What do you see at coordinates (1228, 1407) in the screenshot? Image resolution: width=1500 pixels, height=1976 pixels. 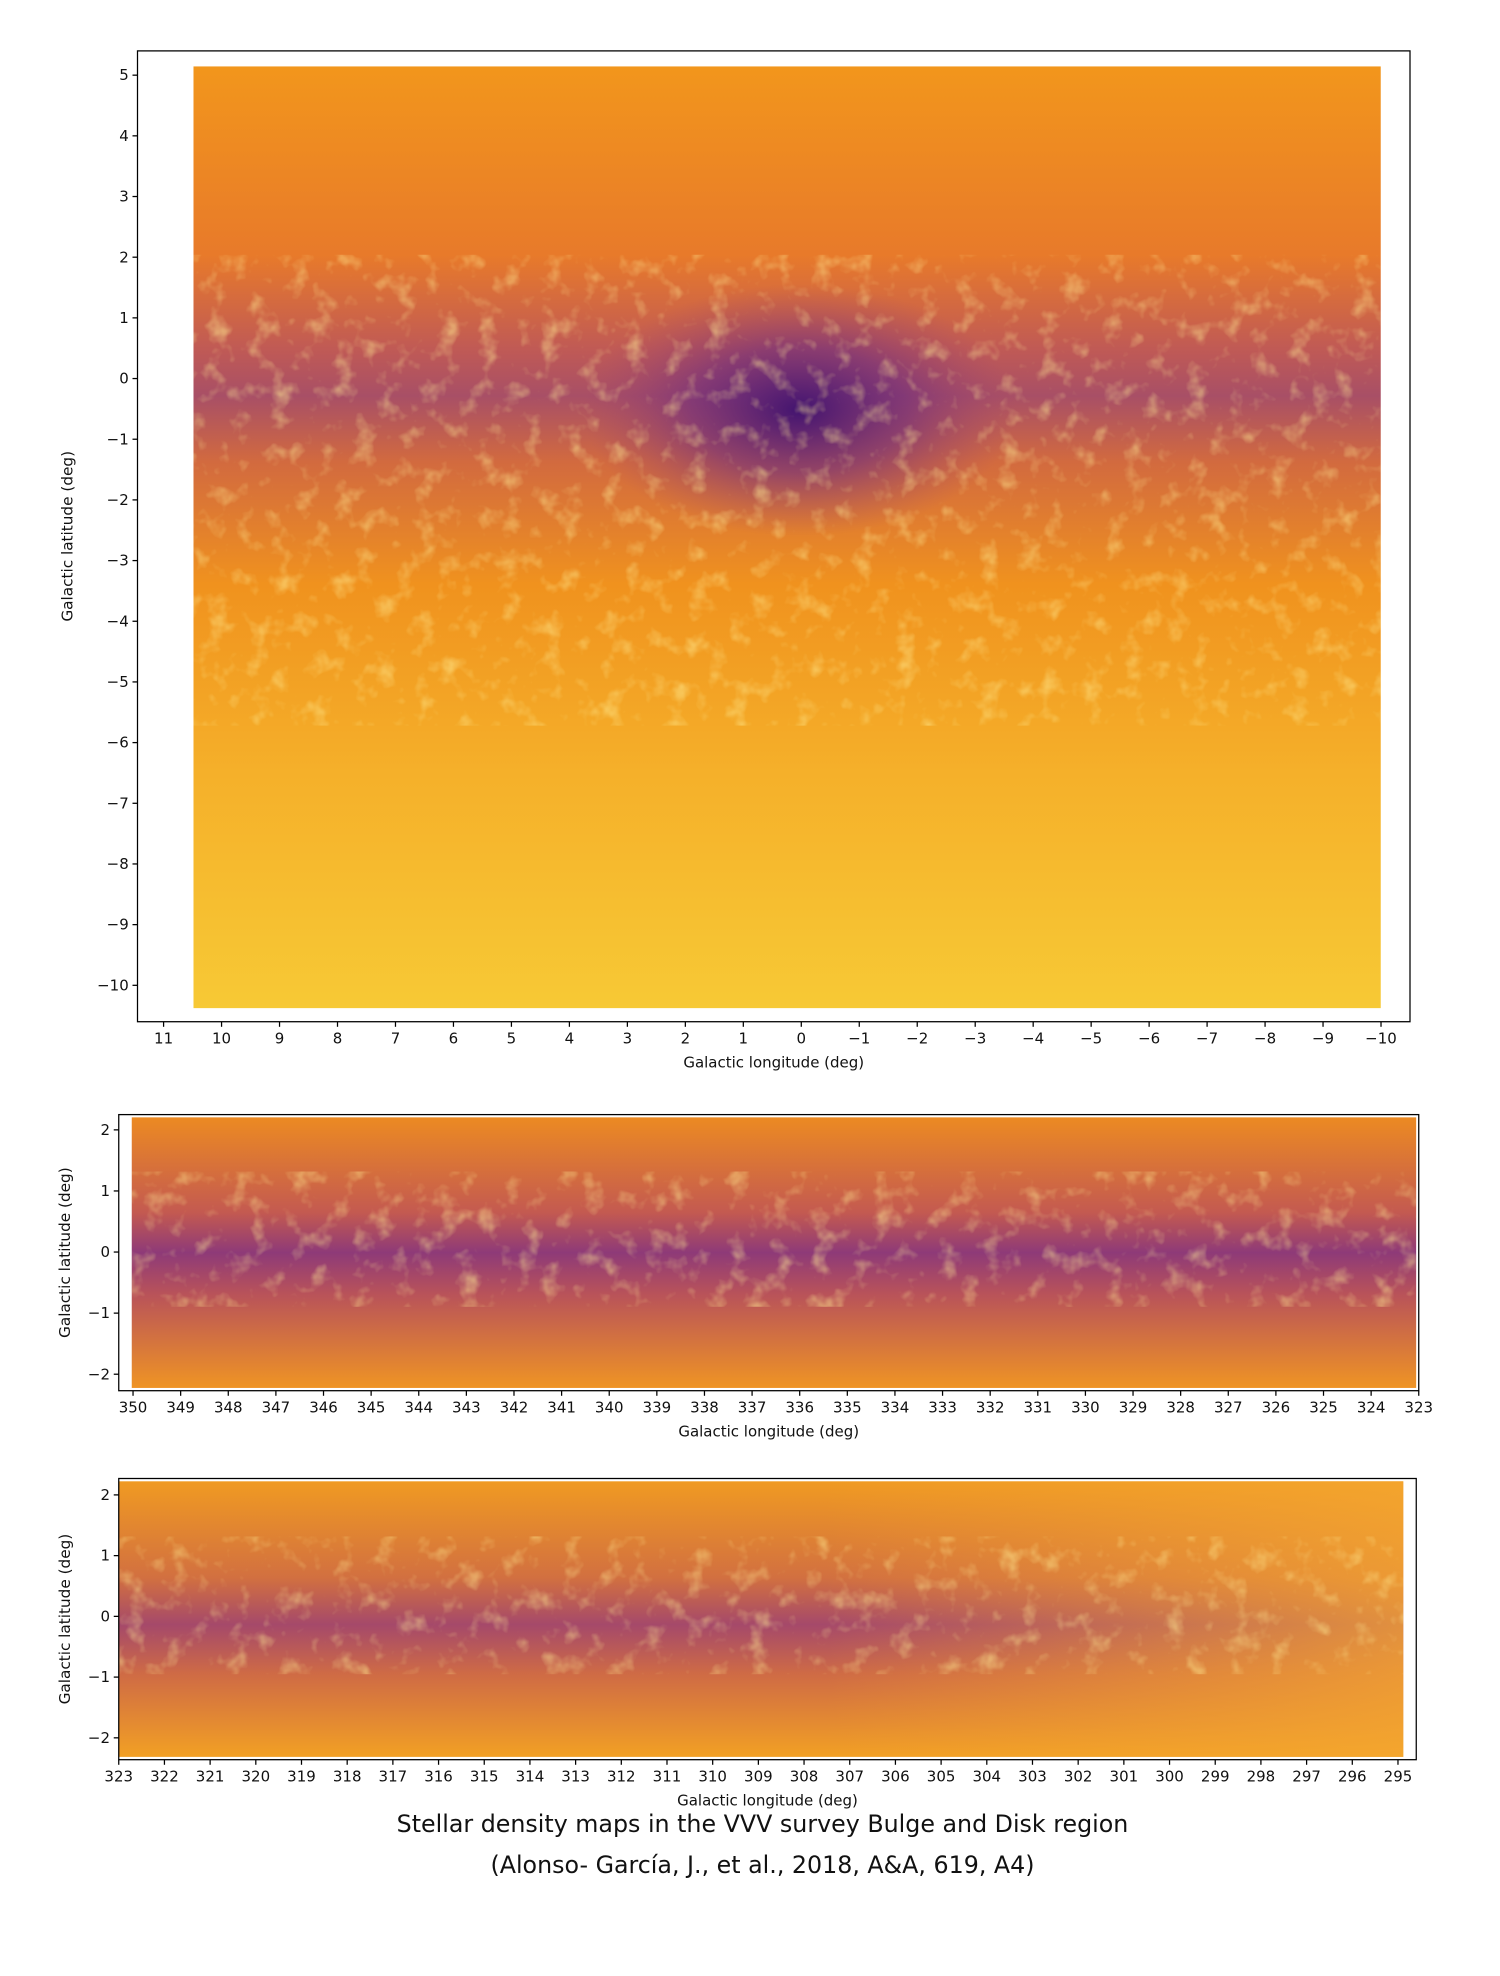 I see `x-tick-label: 327` at bounding box center [1228, 1407].